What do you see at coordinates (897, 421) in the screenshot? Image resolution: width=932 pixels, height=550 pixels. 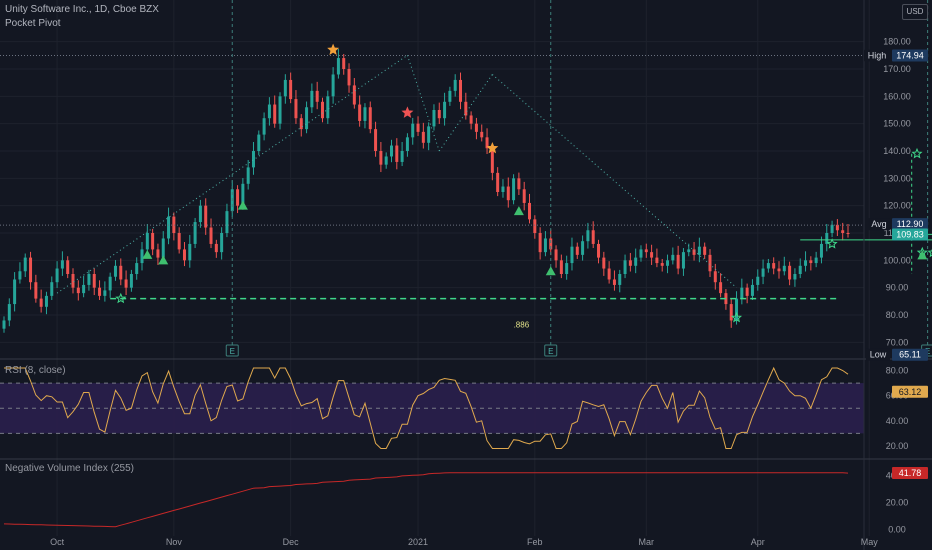 I see `rsi-tick-label: 40.00` at bounding box center [897, 421].